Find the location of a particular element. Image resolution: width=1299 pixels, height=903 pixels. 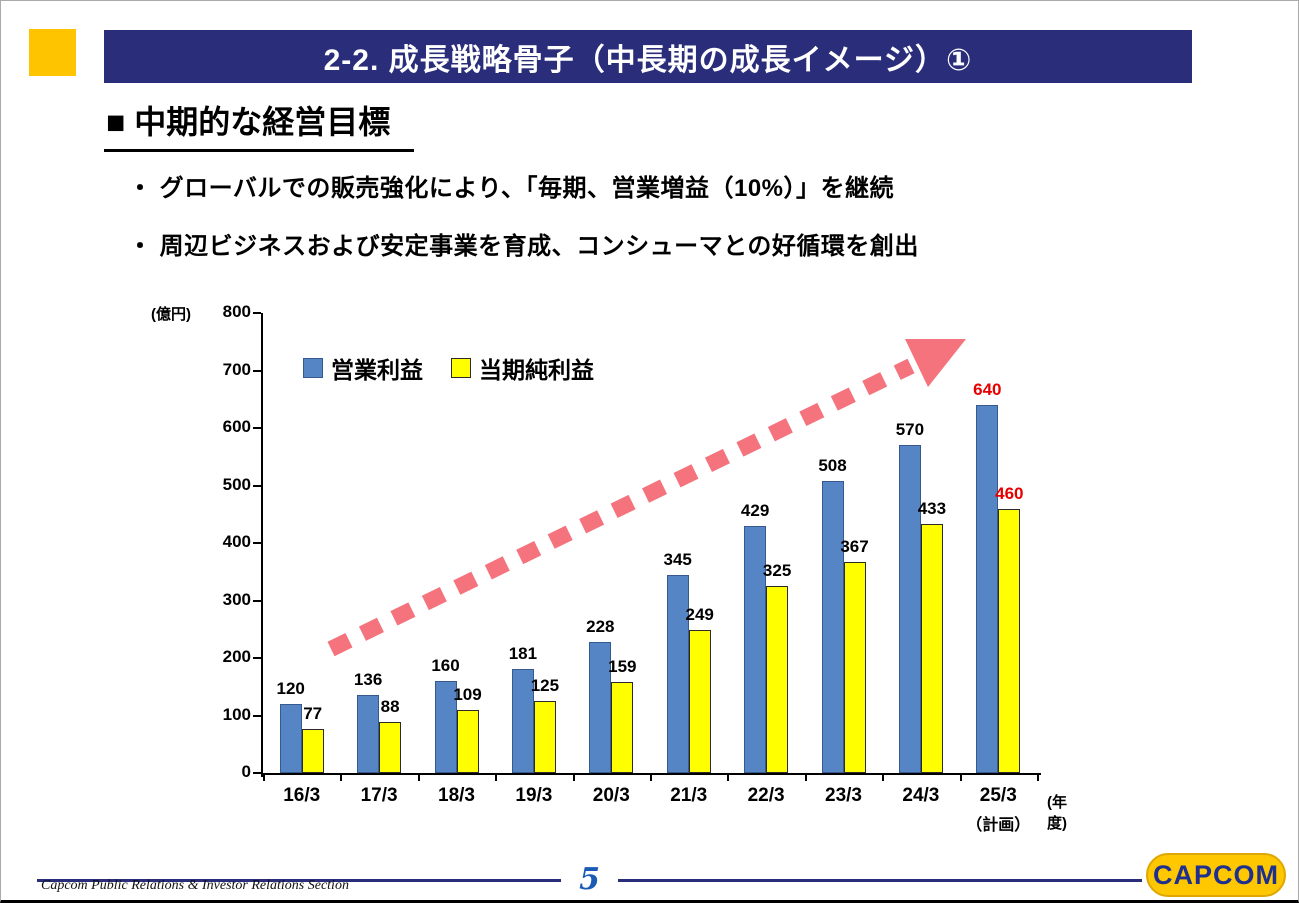

y-tick-label: 700 is located at coordinates (236, 369).